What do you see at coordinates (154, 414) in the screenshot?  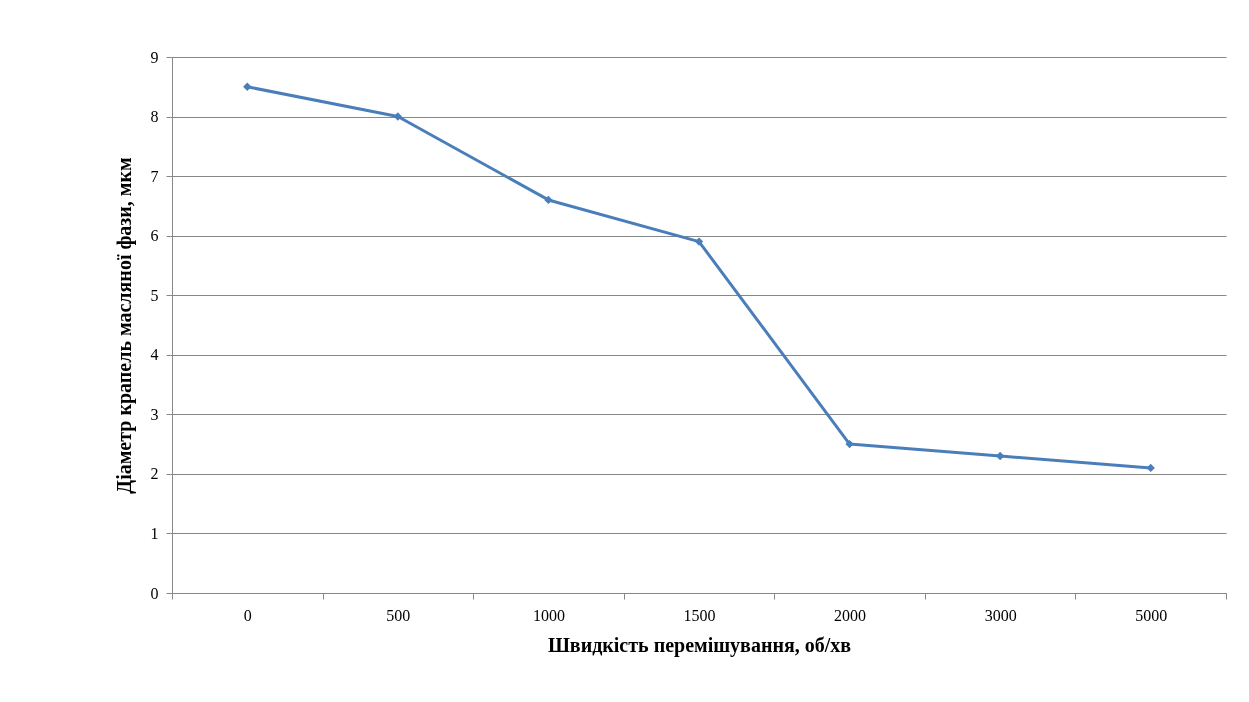 I see `y-tick-label: 3` at bounding box center [154, 414].